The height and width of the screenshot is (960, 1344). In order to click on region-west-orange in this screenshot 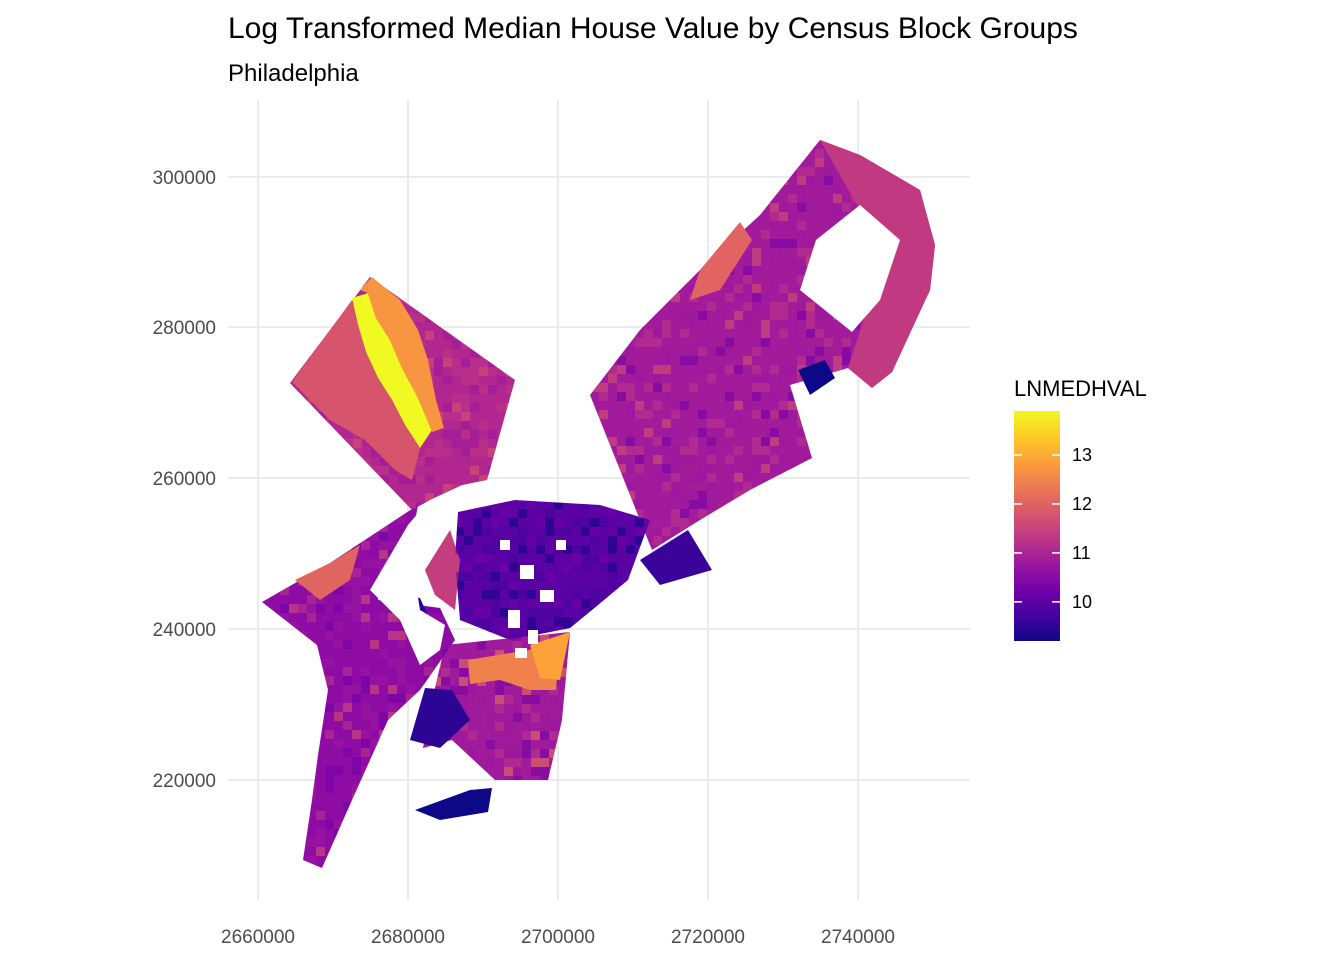, I will do `click(327, 572)`.